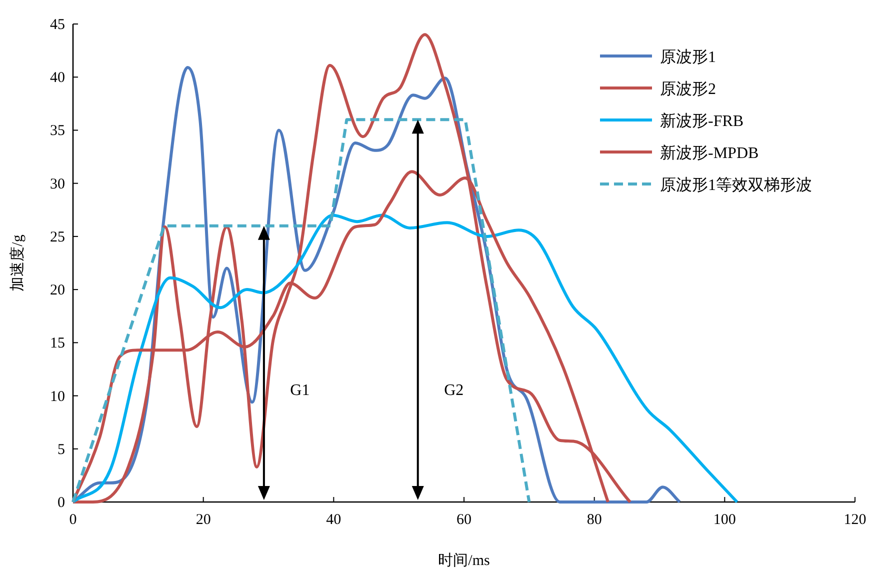 The height and width of the screenshot is (570, 870). What do you see at coordinates (57, 131) in the screenshot?
I see `y-tick-label: 35` at bounding box center [57, 131].